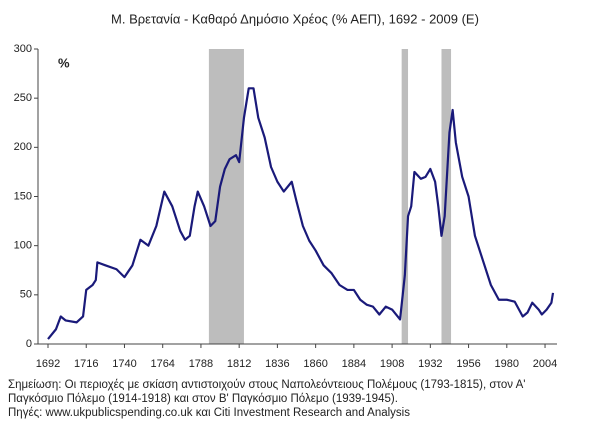 This screenshot has height=440, width=590. What do you see at coordinates (124, 364) in the screenshot?
I see `x-tick-label: 1740` at bounding box center [124, 364].